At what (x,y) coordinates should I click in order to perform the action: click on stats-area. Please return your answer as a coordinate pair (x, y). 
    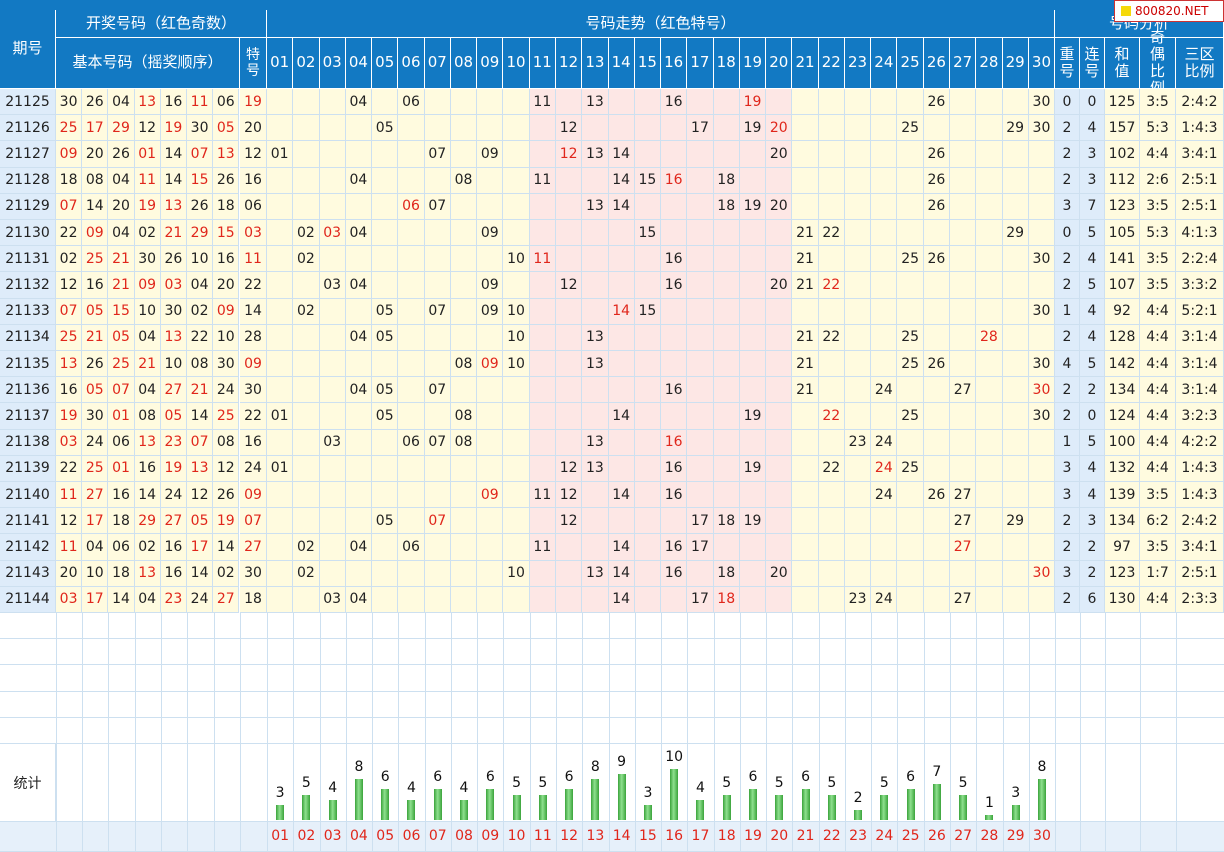
    Looking at the image, I should click on (640, 783).